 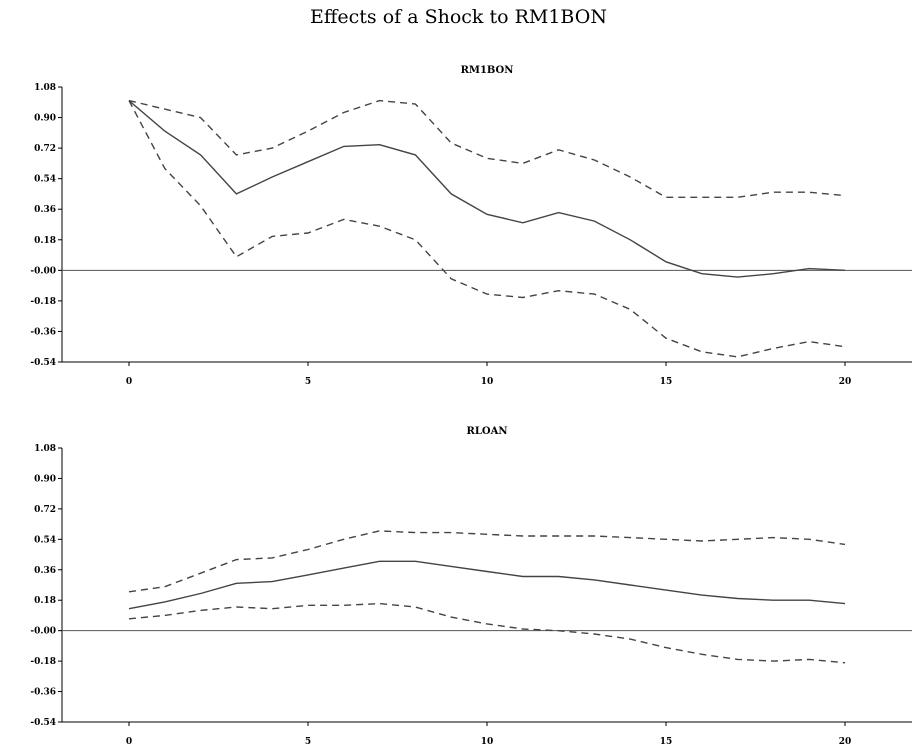 What do you see at coordinates (308, 382) in the screenshot?
I see `panel-1-x-tick-label: 5` at bounding box center [308, 382].